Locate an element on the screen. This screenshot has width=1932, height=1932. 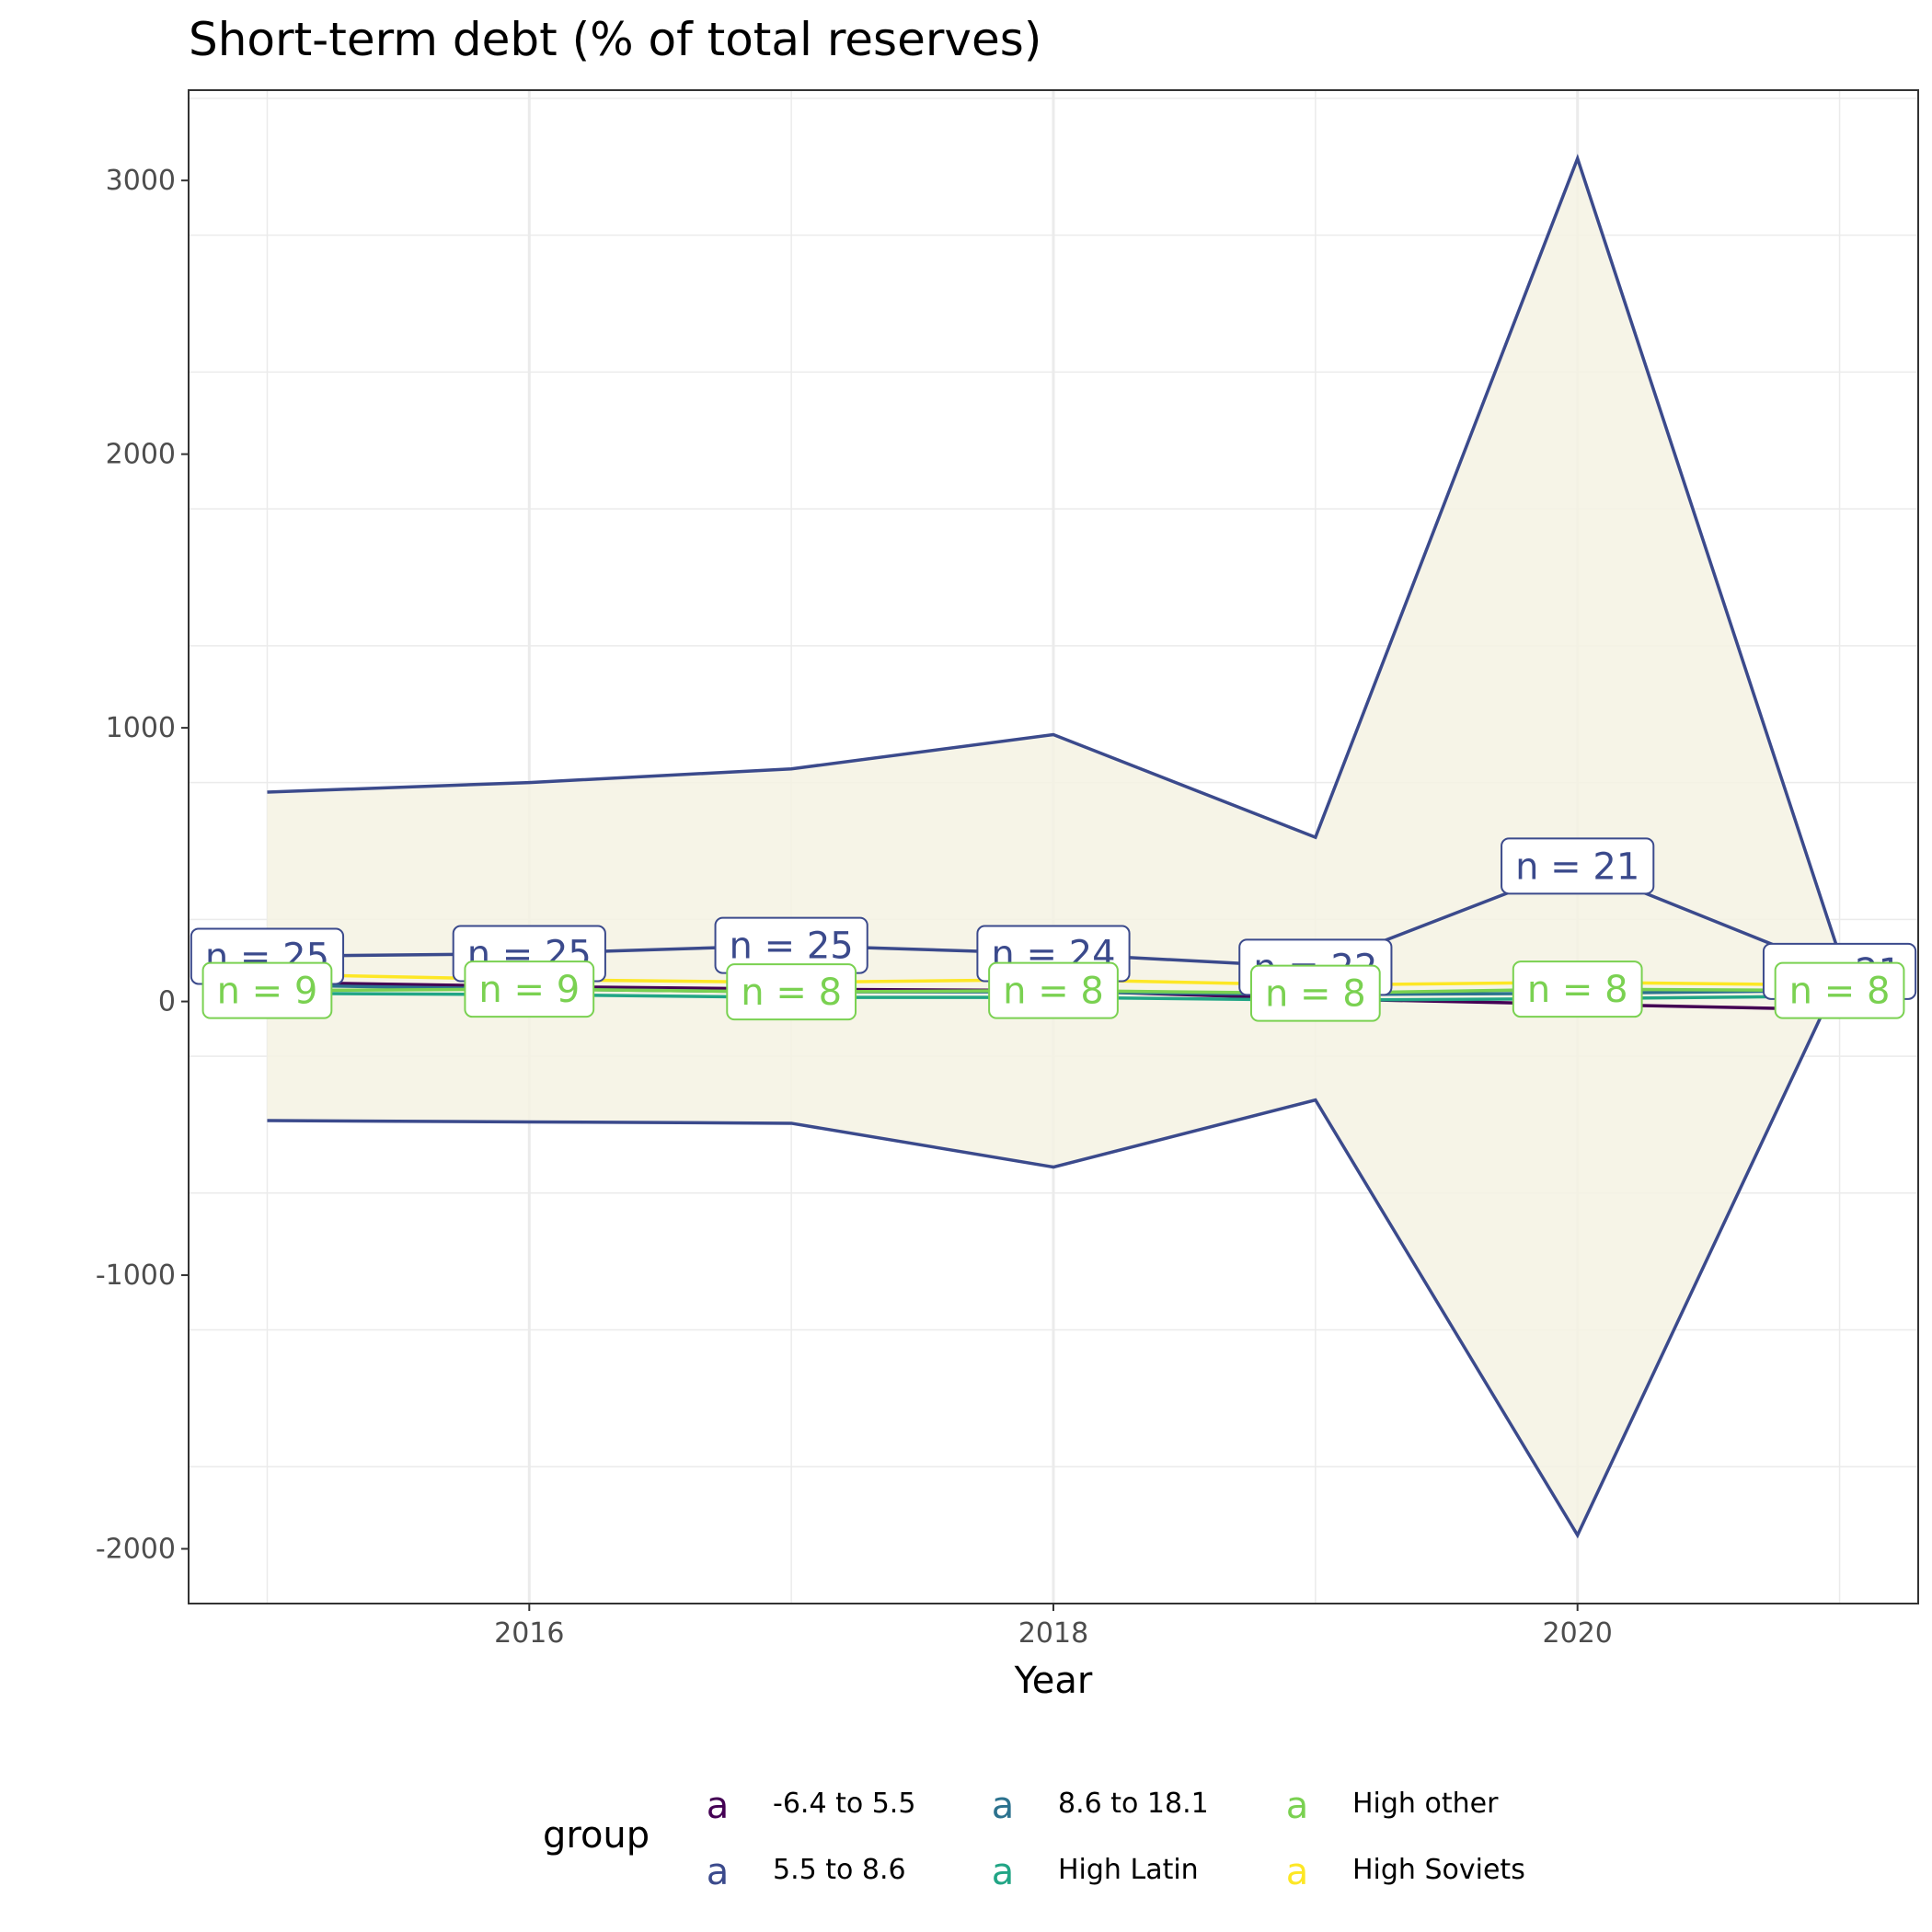
legend-label: 5.5 to 8.6 is located at coordinates (839, 1870).